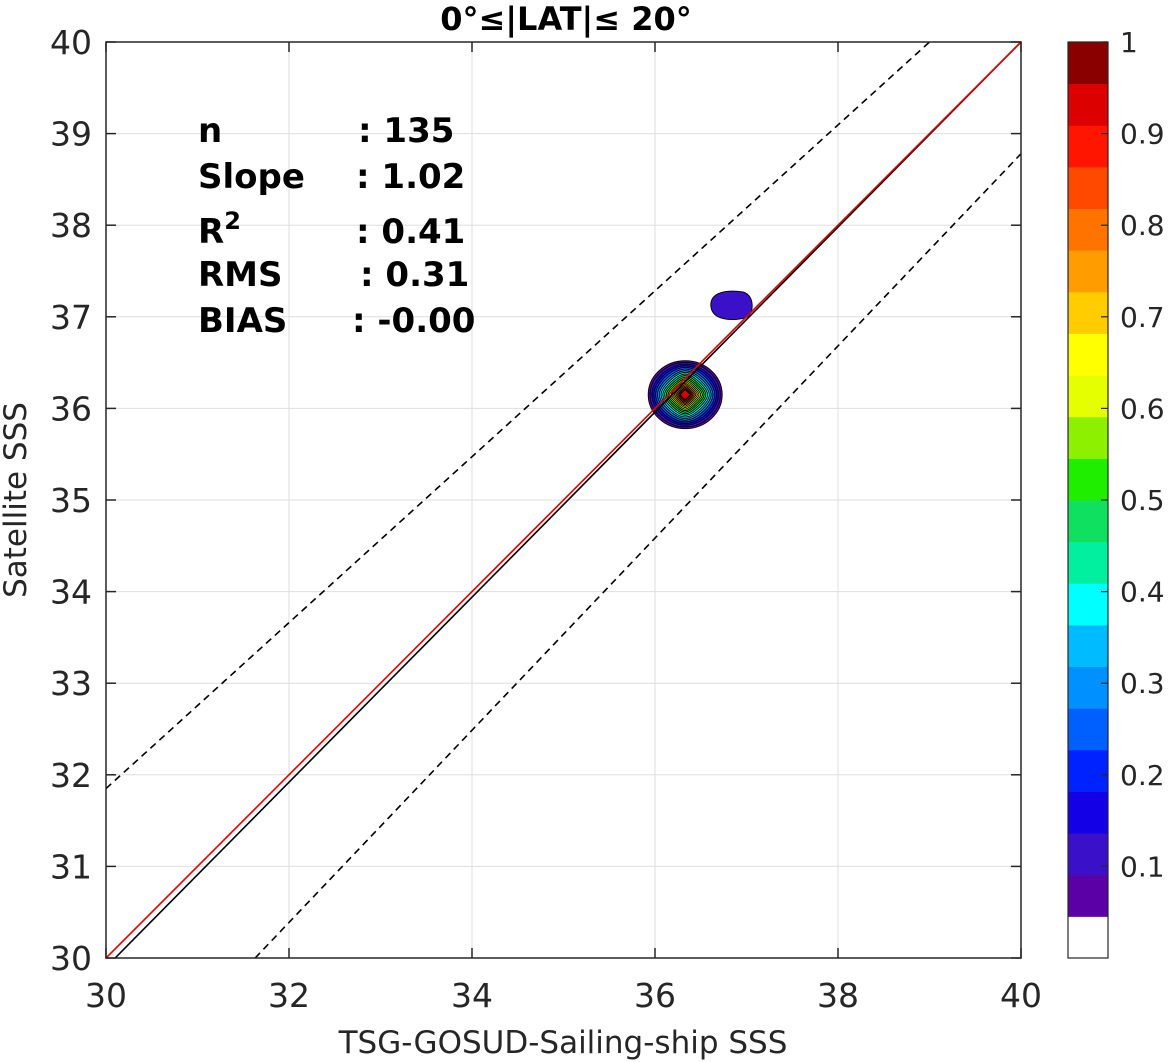  Describe the element at coordinates (1142, 683) in the screenshot. I see `colorbar-tick-label: 0.3` at that location.